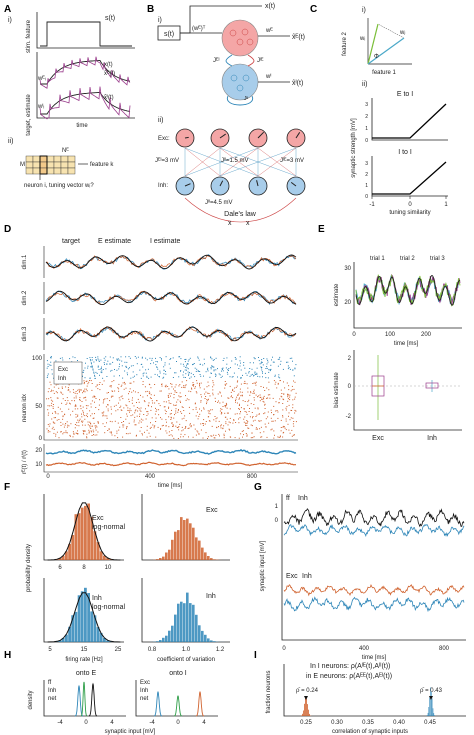 This screenshot has height=735, width=474. What do you see at coordinates (446, 205) in the screenshot?
I see `c-xtick-label: 1` at bounding box center [446, 205].